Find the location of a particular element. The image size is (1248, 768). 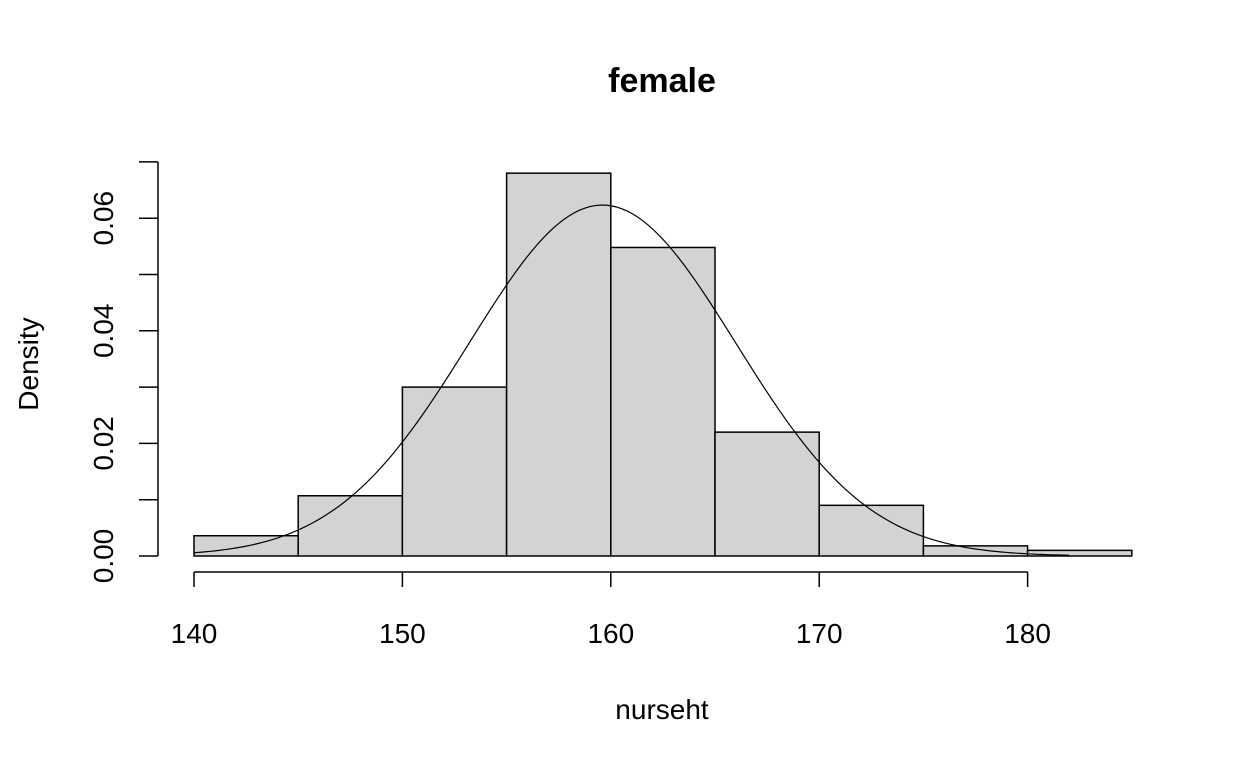

x-tick-label-160: 160 is located at coordinates (610, 633).